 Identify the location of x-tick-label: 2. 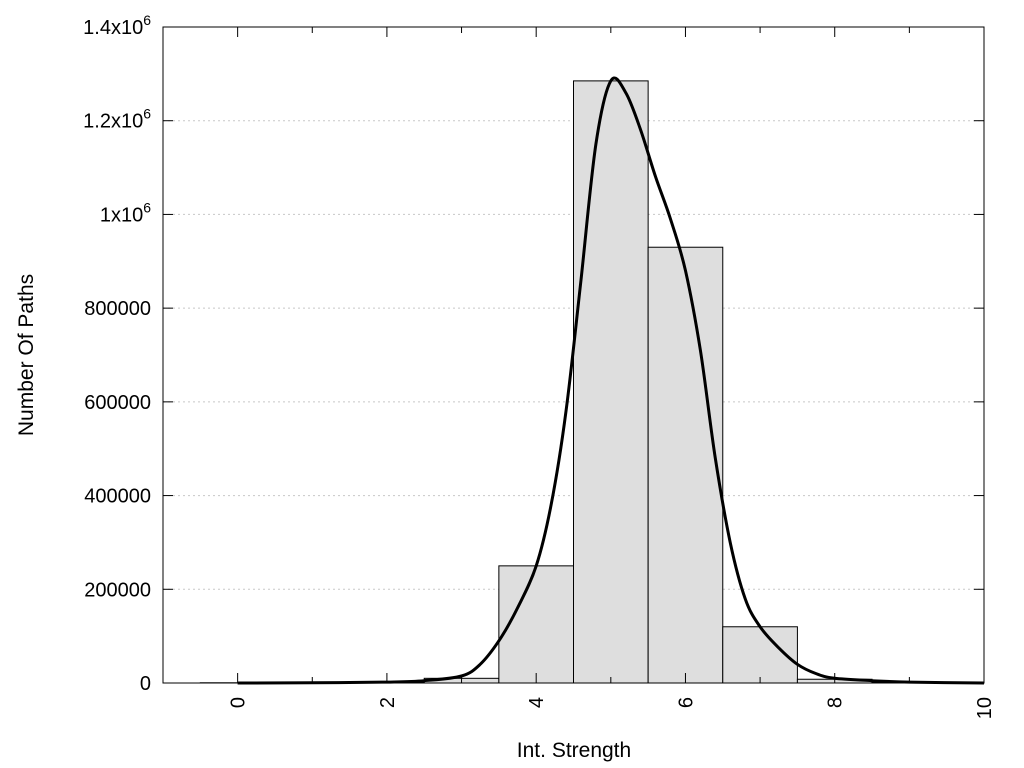
(388, 702).